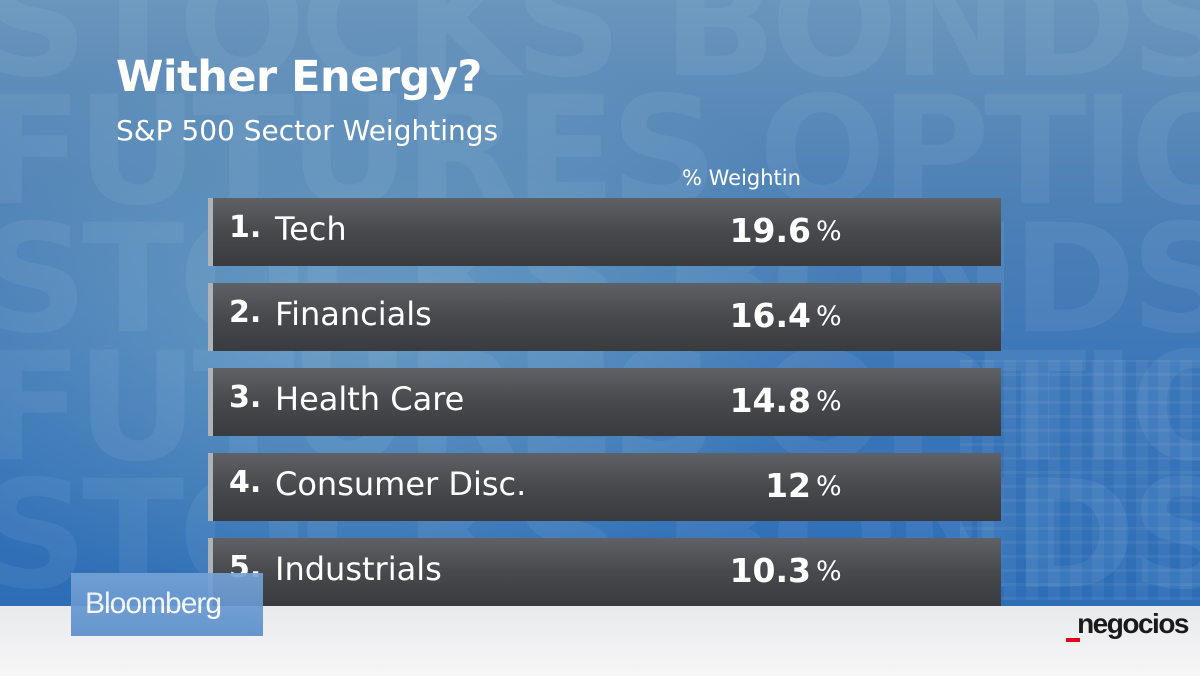 This screenshot has height=676, width=1200. I want to click on sector-name: Consumer Disc., so click(401, 484).